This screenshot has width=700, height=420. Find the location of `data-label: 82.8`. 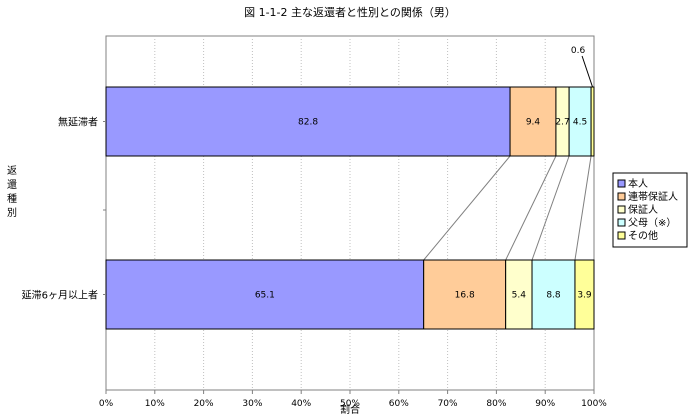

data-label: 82.8 is located at coordinates (308, 123).